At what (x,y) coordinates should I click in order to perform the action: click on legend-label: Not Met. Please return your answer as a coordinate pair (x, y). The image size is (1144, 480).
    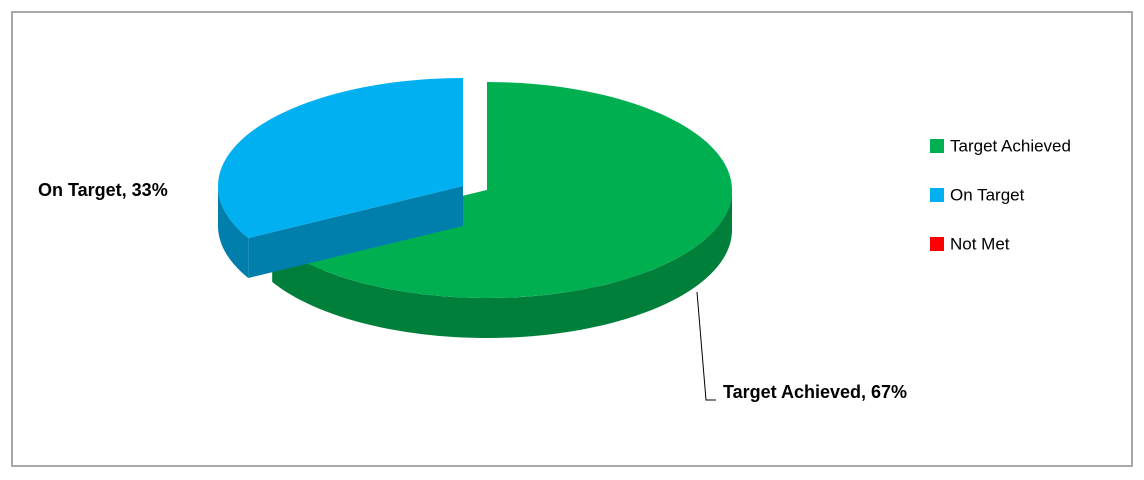
    Looking at the image, I should click on (980, 243).